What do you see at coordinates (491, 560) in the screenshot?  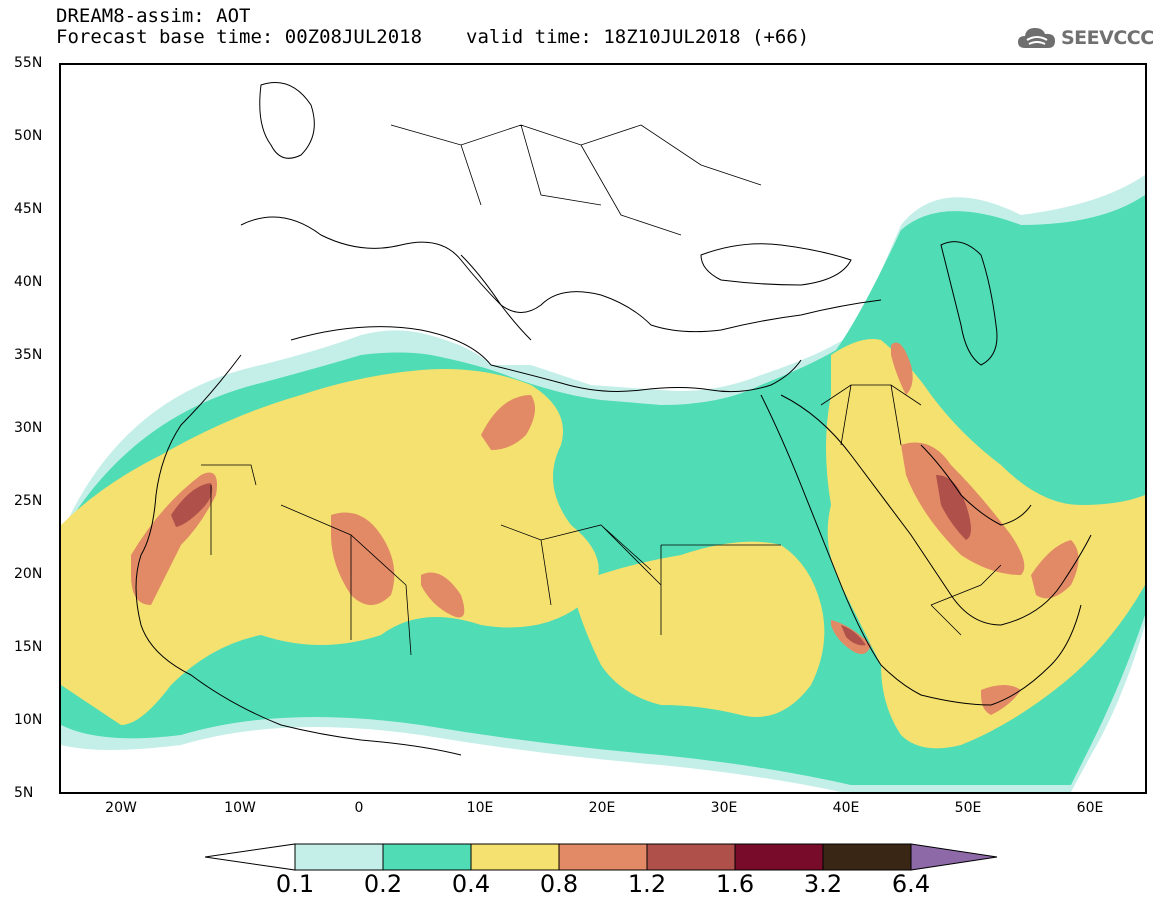 I see `border-lines-africa` at bounding box center [491, 560].